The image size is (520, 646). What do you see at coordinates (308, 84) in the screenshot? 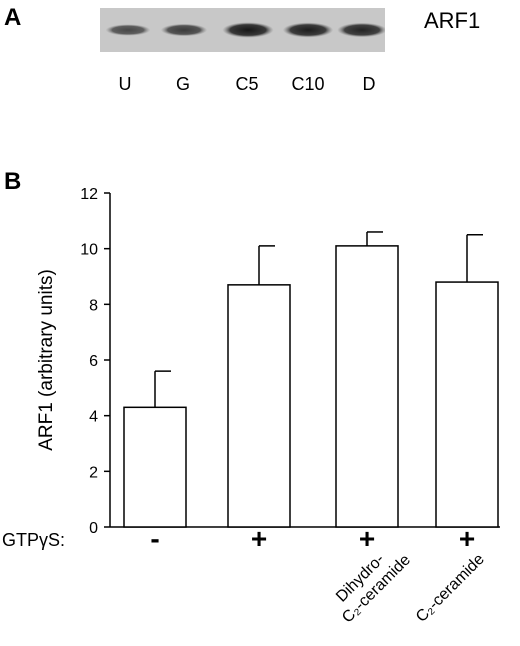
I see `lane-label: C10` at bounding box center [308, 84].